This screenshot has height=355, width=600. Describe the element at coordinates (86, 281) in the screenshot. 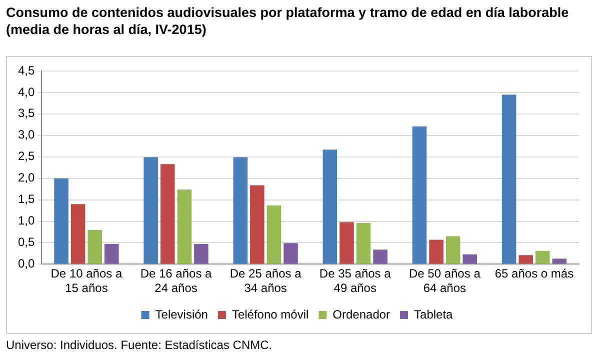

I see `x-tick-label: De 10 años a 15 años` at that location.